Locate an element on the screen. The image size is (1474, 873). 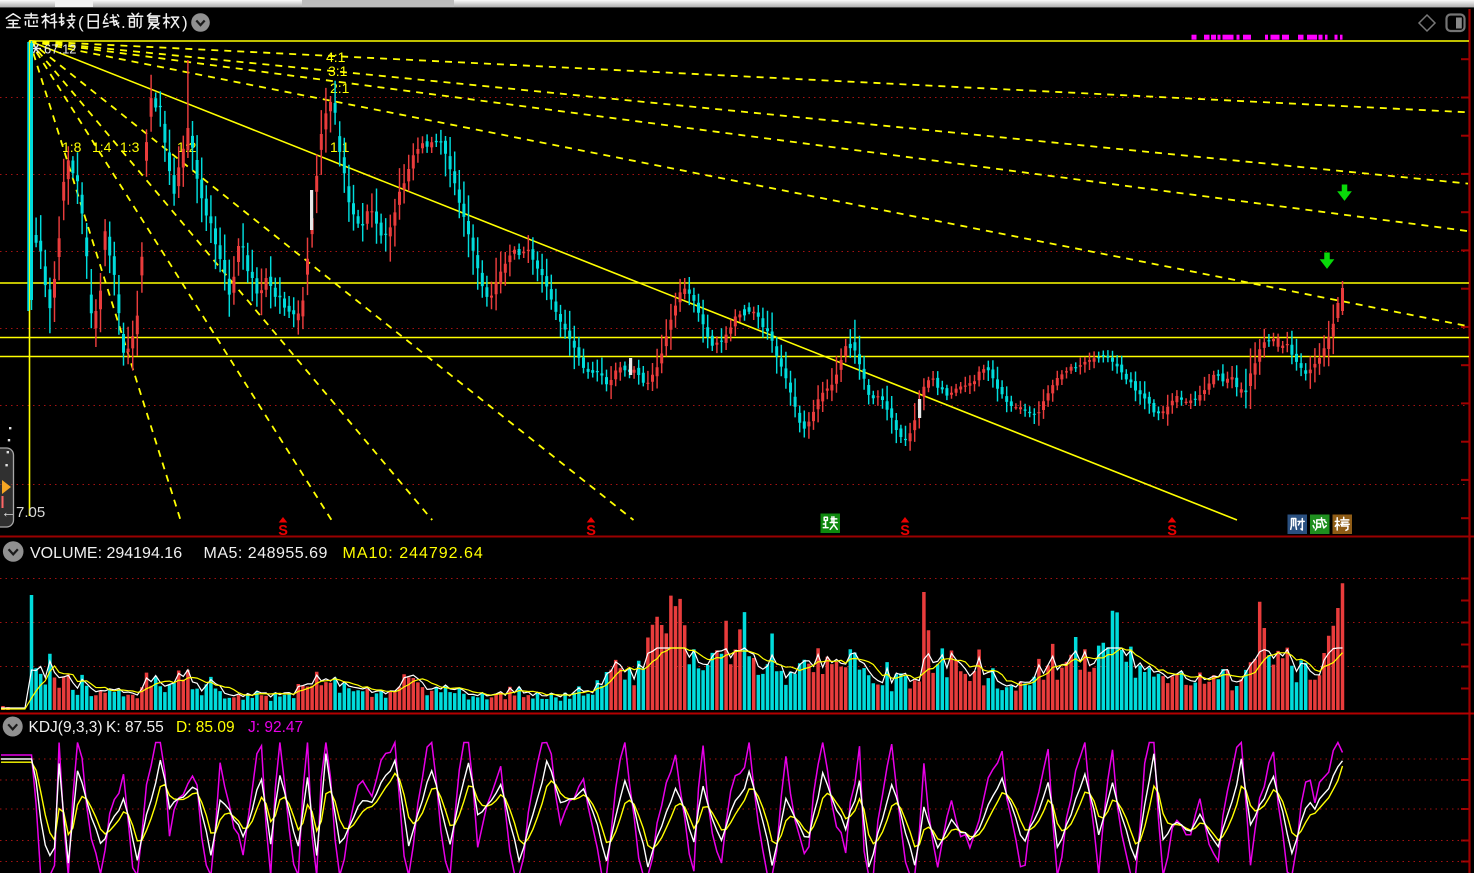
svg-text: 2:1 is located at coordinates (340, 88).